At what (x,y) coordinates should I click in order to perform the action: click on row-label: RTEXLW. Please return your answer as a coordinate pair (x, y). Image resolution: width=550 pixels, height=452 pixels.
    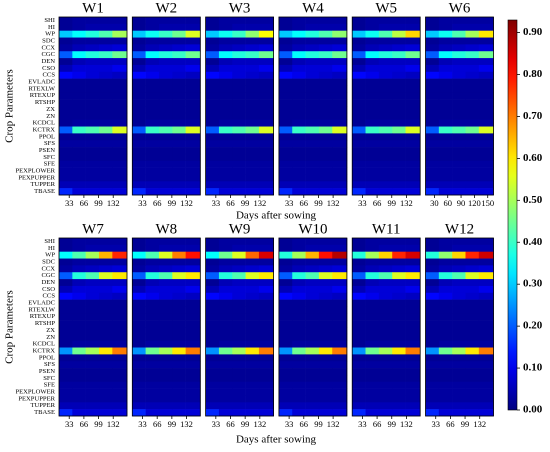
    Looking at the image, I should click on (41, 309).